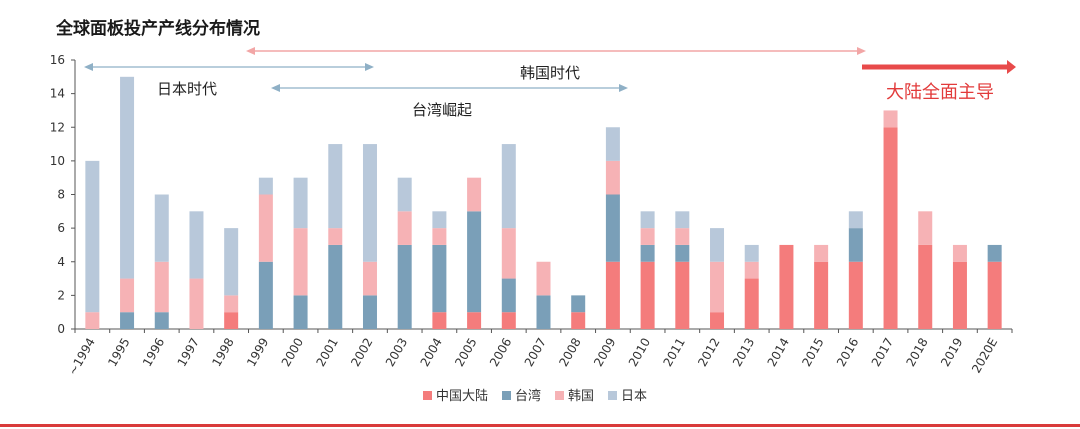  What do you see at coordinates (569, 352) in the screenshot?
I see `x-tick-label: 2008` at bounding box center [569, 352].